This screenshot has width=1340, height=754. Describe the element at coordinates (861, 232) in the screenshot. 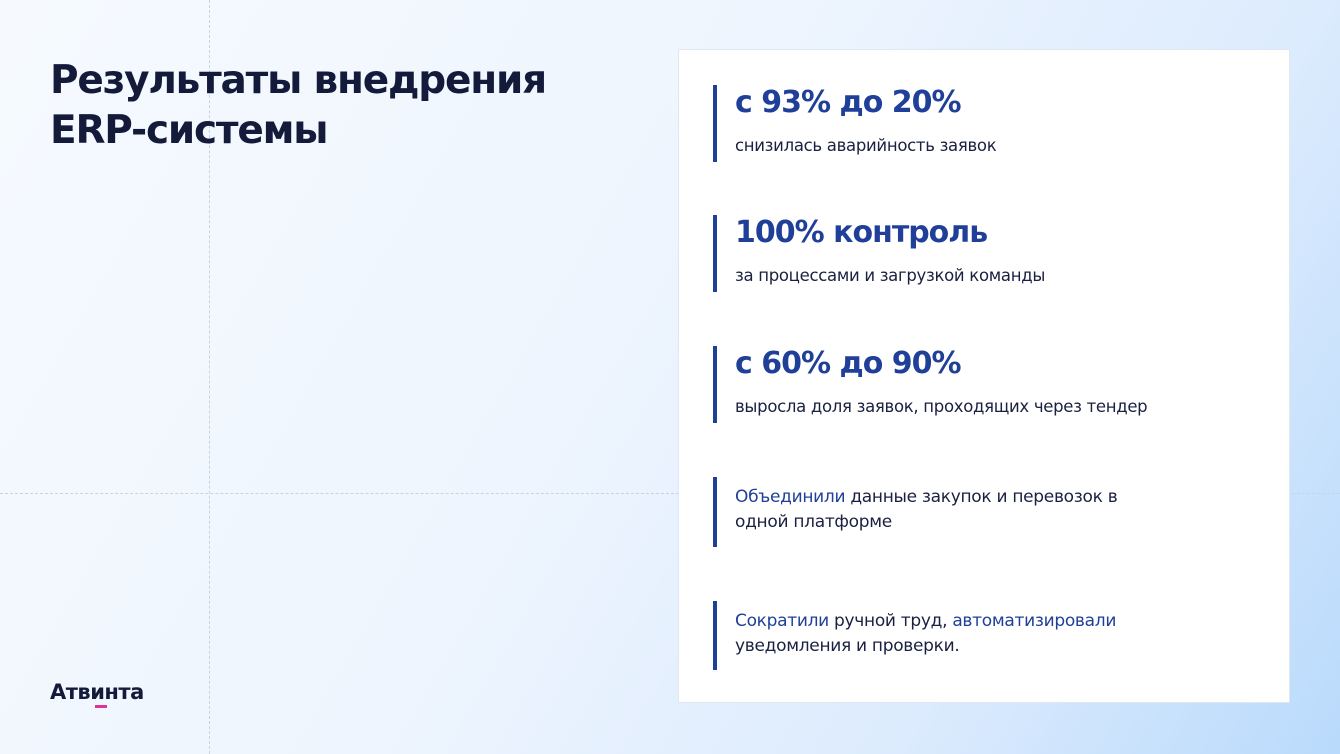

I see `result-headline: 100% контроль` at that location.